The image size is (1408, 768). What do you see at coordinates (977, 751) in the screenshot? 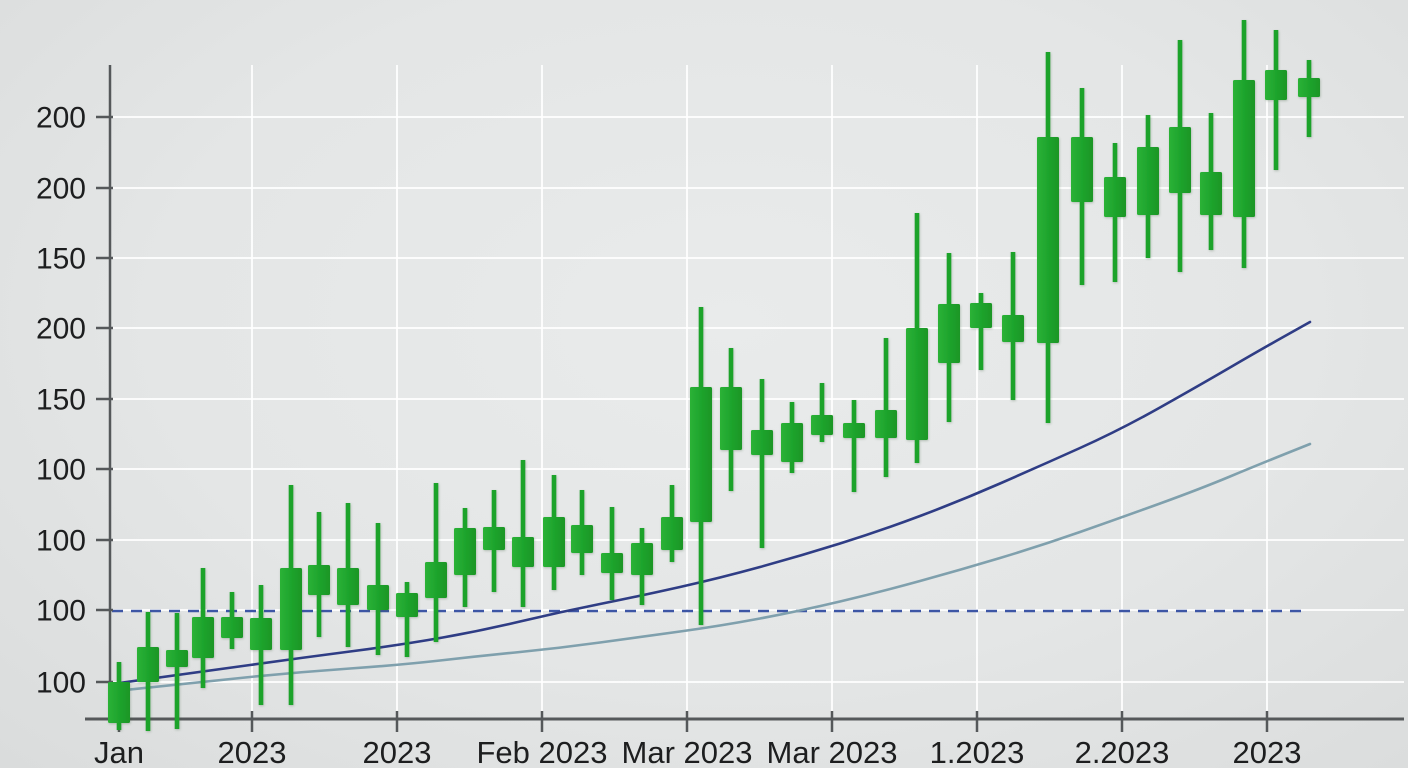
I see `x-tick-label: 1.2023` at bounding box center [977, 751].